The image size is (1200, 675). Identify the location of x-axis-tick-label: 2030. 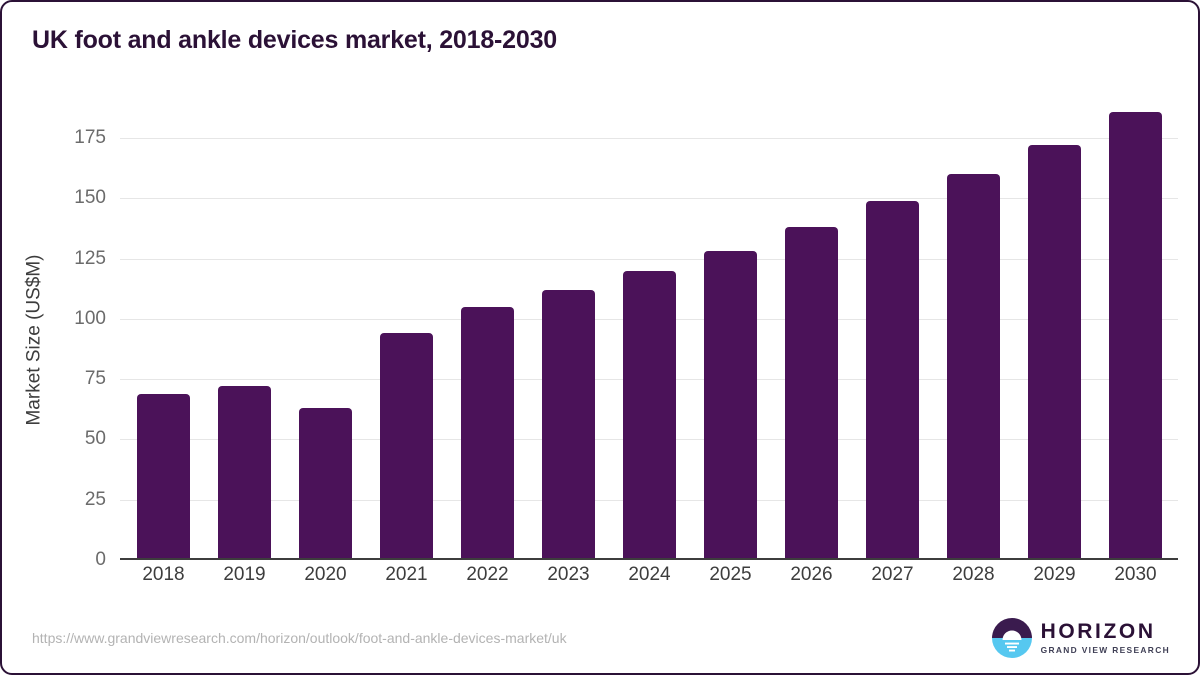
(1135, 574).